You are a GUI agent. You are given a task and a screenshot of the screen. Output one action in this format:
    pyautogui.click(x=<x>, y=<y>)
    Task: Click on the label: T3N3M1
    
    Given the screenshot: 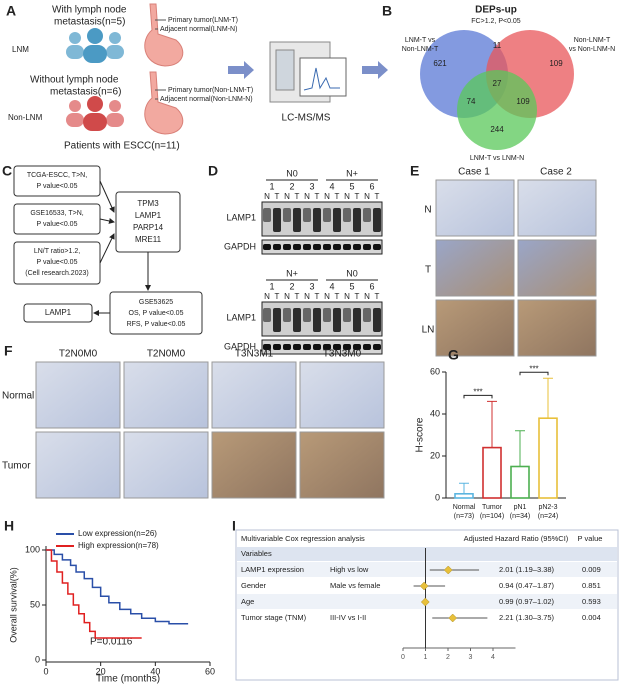 What is the action you would take?
    pyautogui.click(x=254, y=354)
    